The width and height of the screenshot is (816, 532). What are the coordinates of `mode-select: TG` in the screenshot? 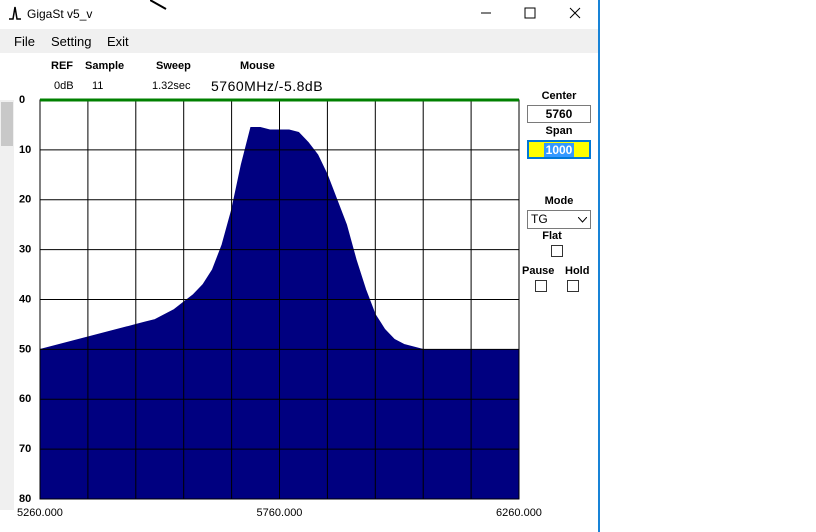 It's located at (559, 219).